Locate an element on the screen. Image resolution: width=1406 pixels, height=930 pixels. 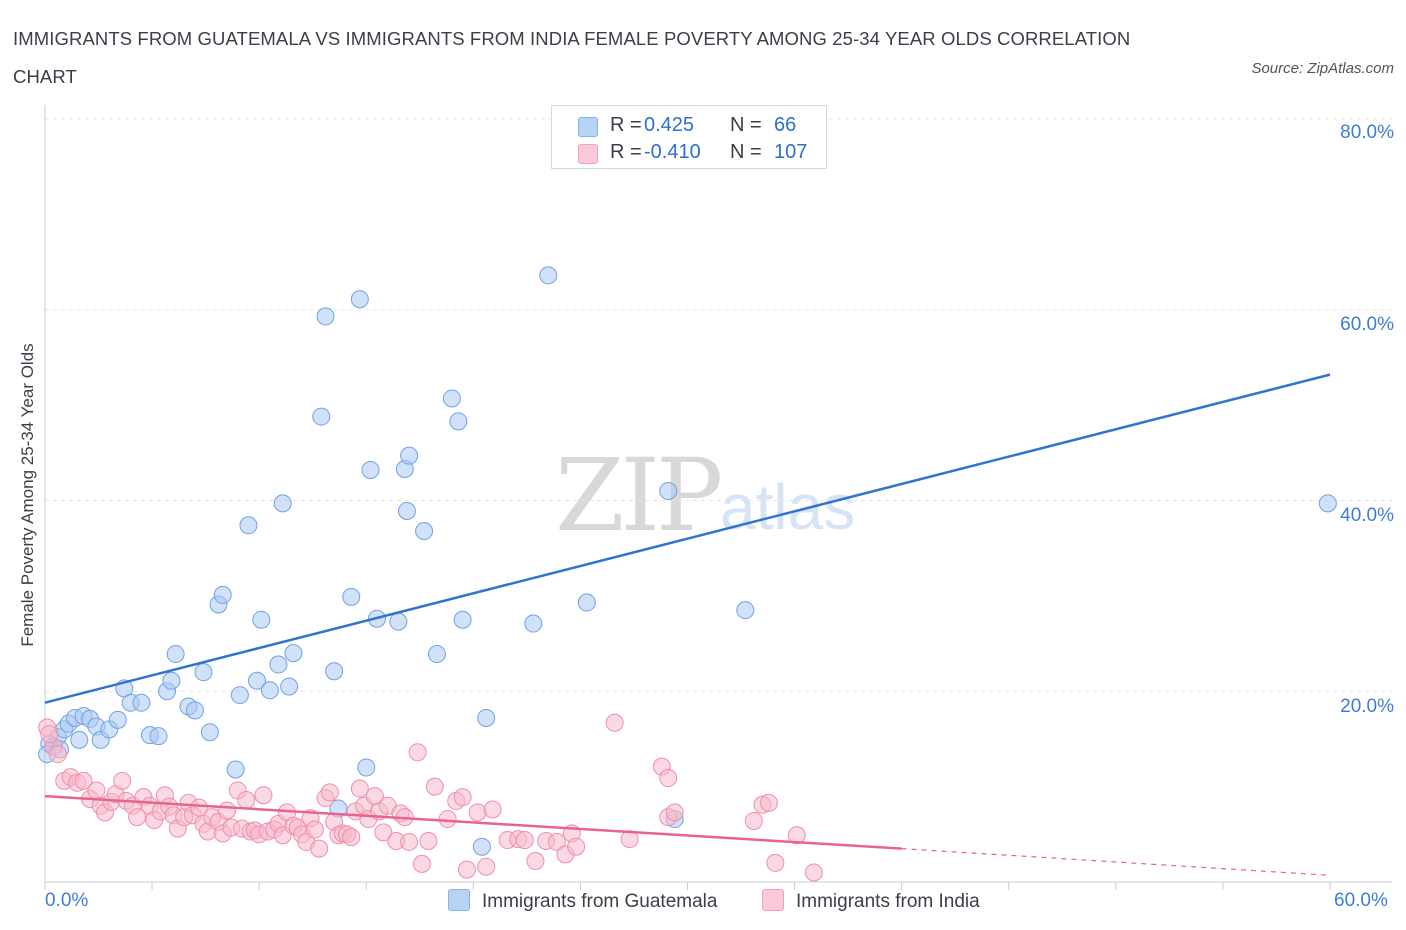
y-tick-label: 20.0% is located at coordinates (1367, 706).